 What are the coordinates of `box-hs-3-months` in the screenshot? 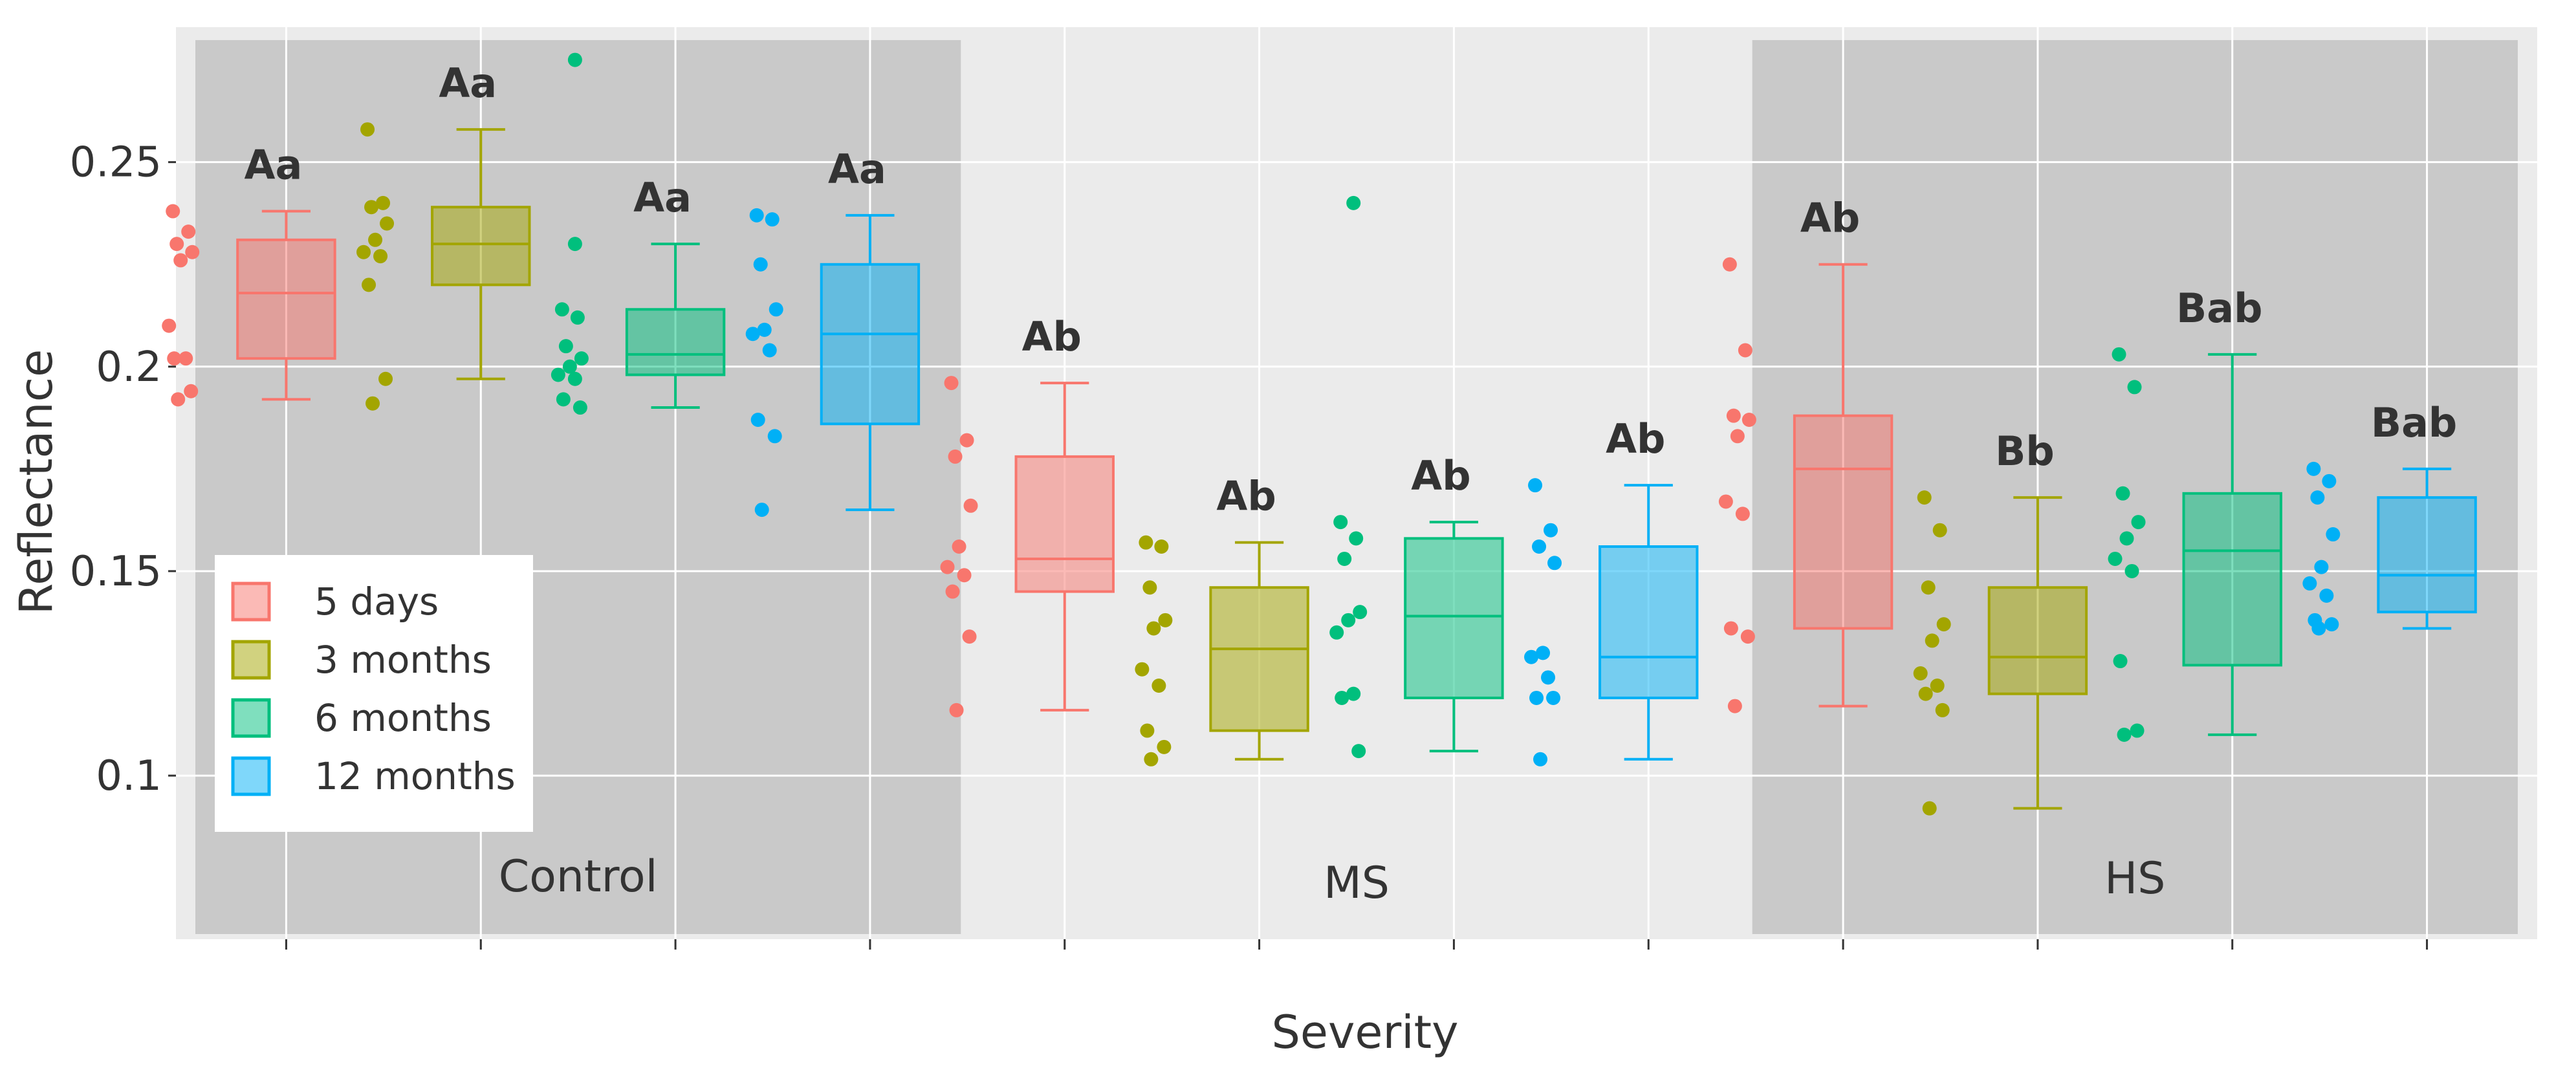 It's located at (2037, 653).